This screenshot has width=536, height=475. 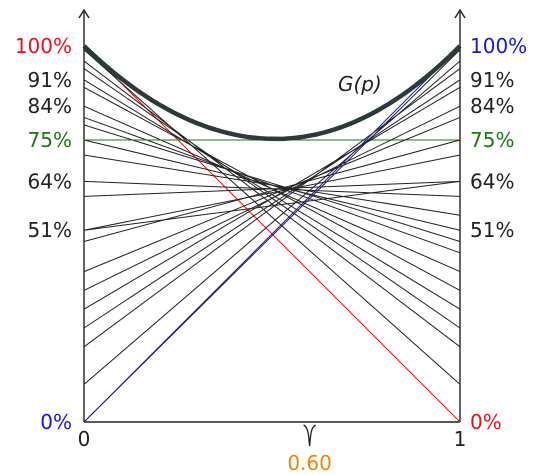 What do you see at coordinates (56, 422) in the screenshot?
I see `left-label-6: 0%` at bounding box center [56, 422].